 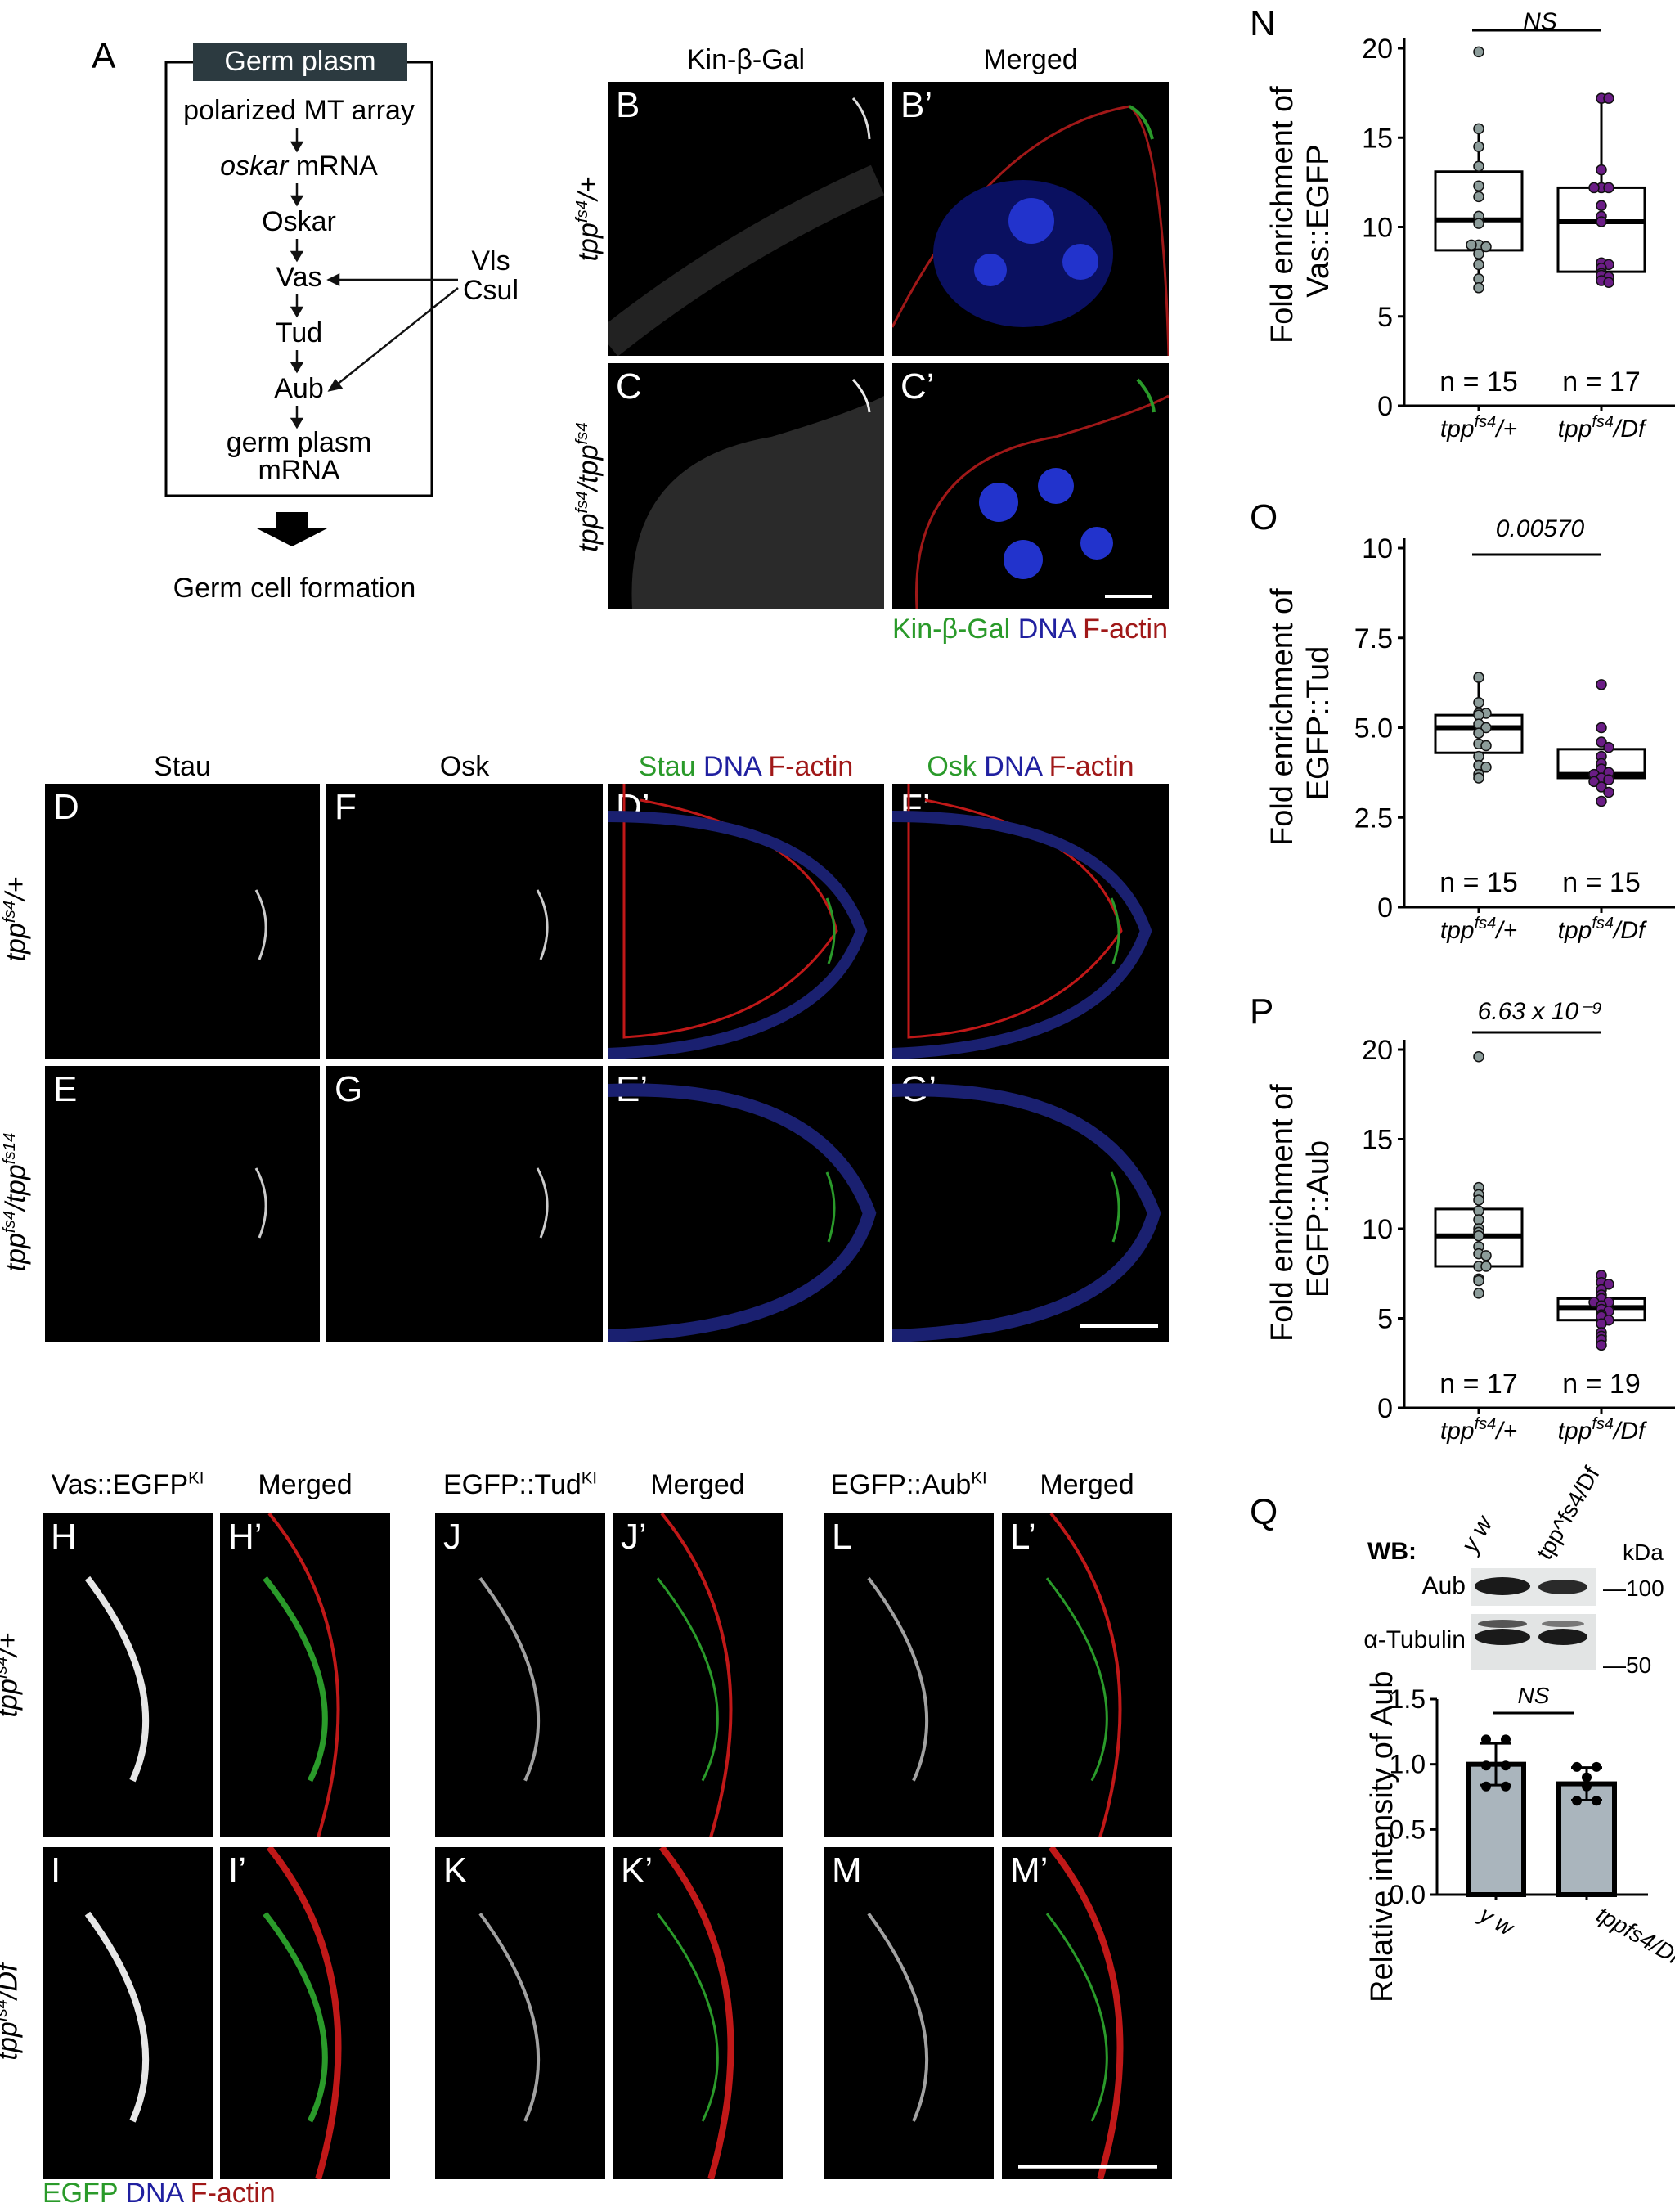 I want to click on germ-plasm-header: Germ plasm, so click(x=300, y=61).